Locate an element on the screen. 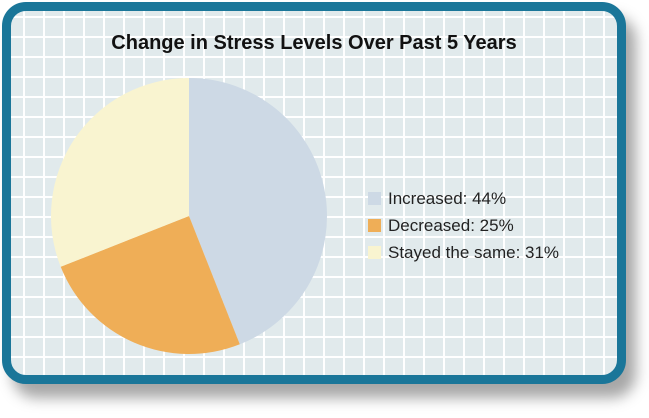 The image size is (649, 418). legend-item-increased: Increased: 44% is located at coordinates (463, 198).